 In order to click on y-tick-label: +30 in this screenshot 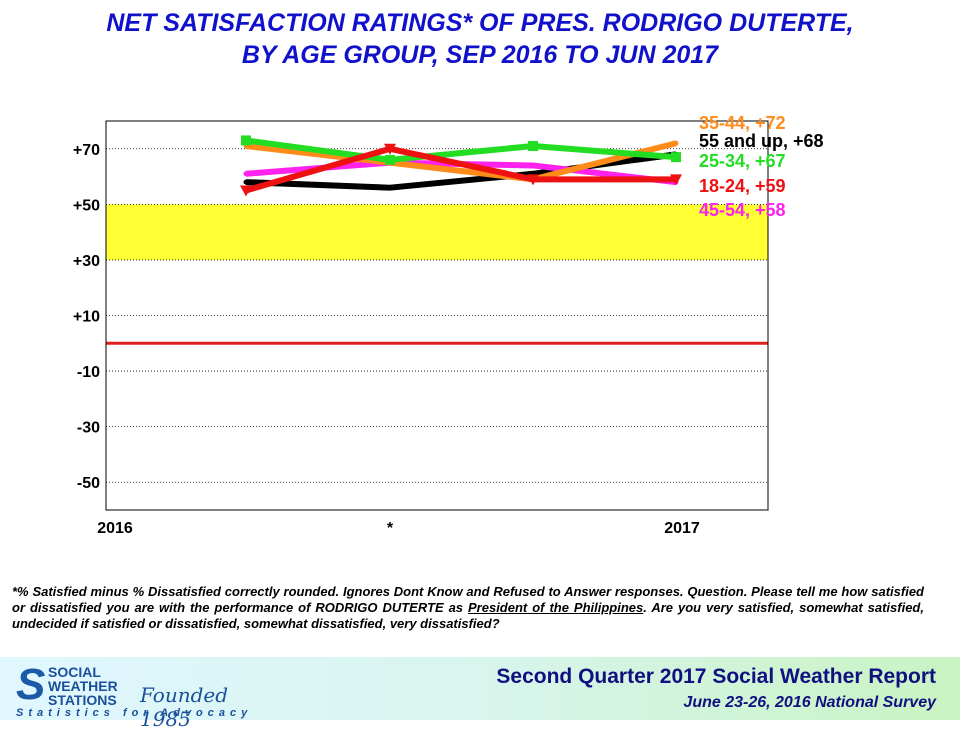, I will do `click(86, 261)`.